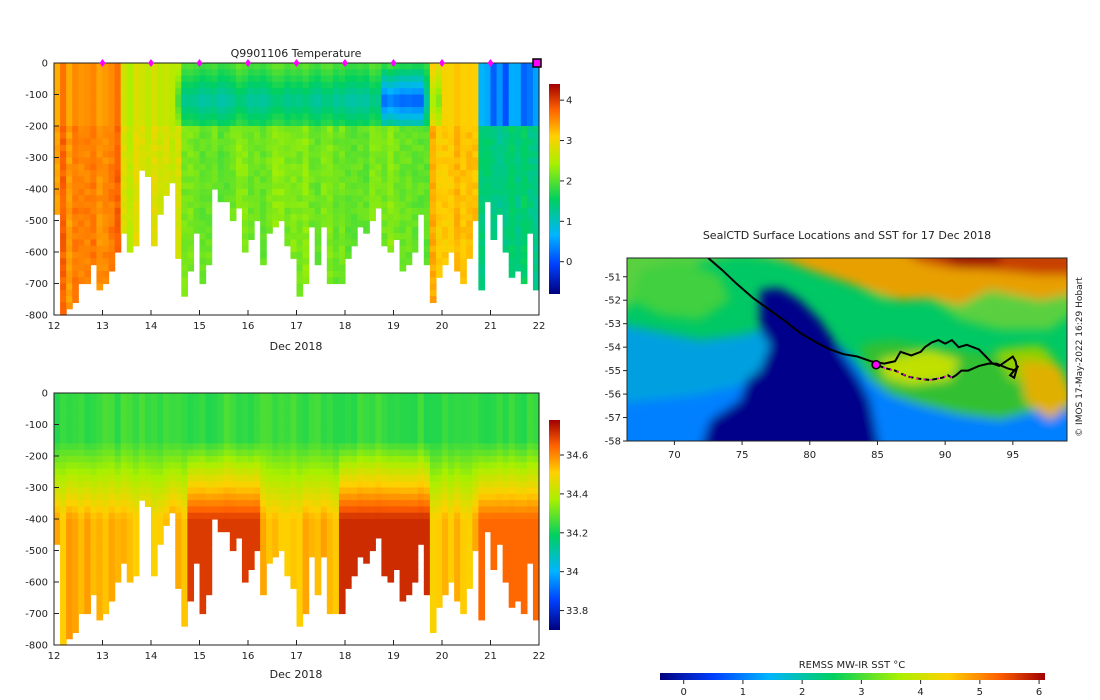 The image size is (1100, 700). I want to click on sst-colorbar-tick-label: 3, so click(861, 692).